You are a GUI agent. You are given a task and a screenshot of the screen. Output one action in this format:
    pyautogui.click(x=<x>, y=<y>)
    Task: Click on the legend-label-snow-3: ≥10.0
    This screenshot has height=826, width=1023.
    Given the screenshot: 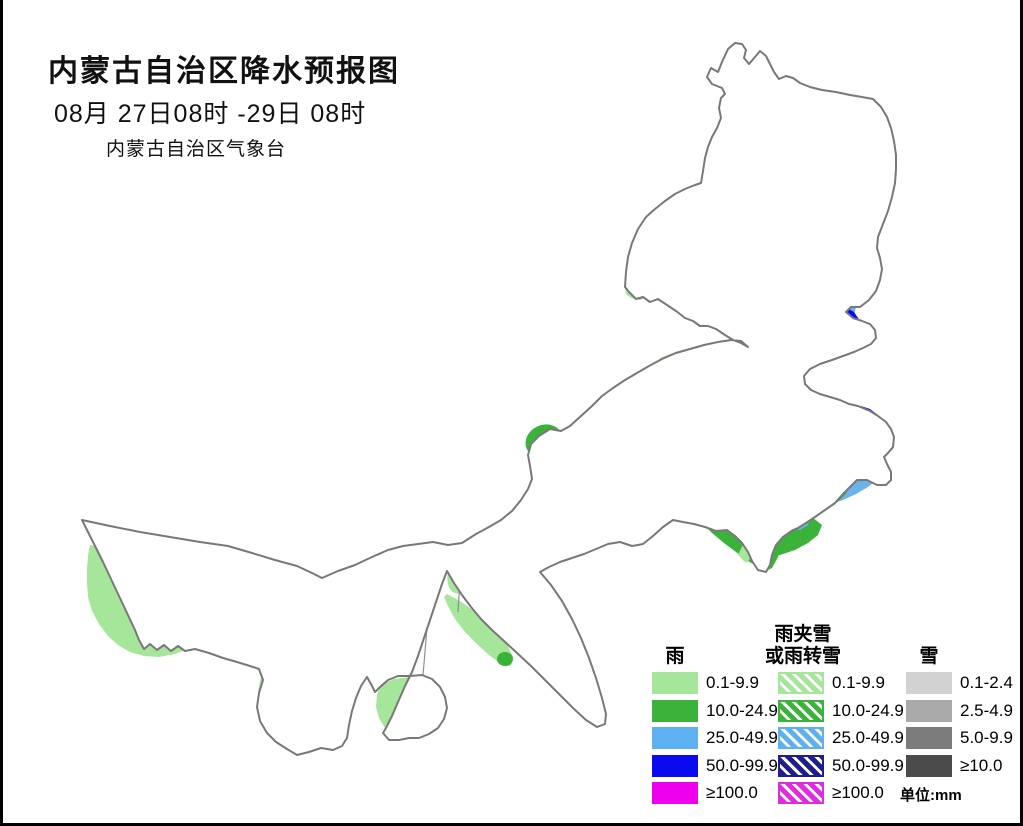 What is the action you would take?
    pyautogui.click(x=981, y=765)
    